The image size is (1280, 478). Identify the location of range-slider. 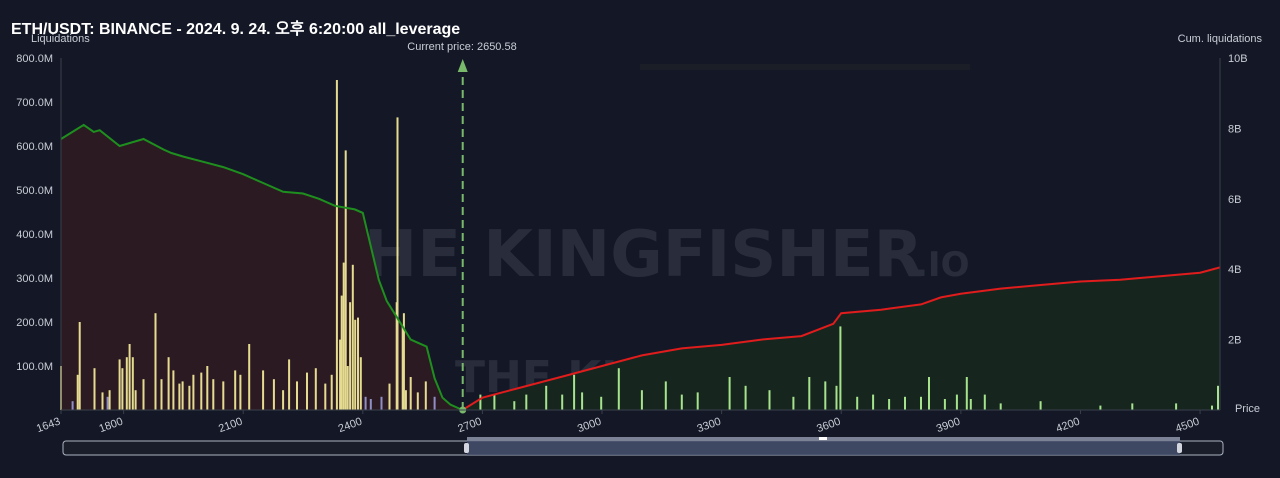
(643, 446).